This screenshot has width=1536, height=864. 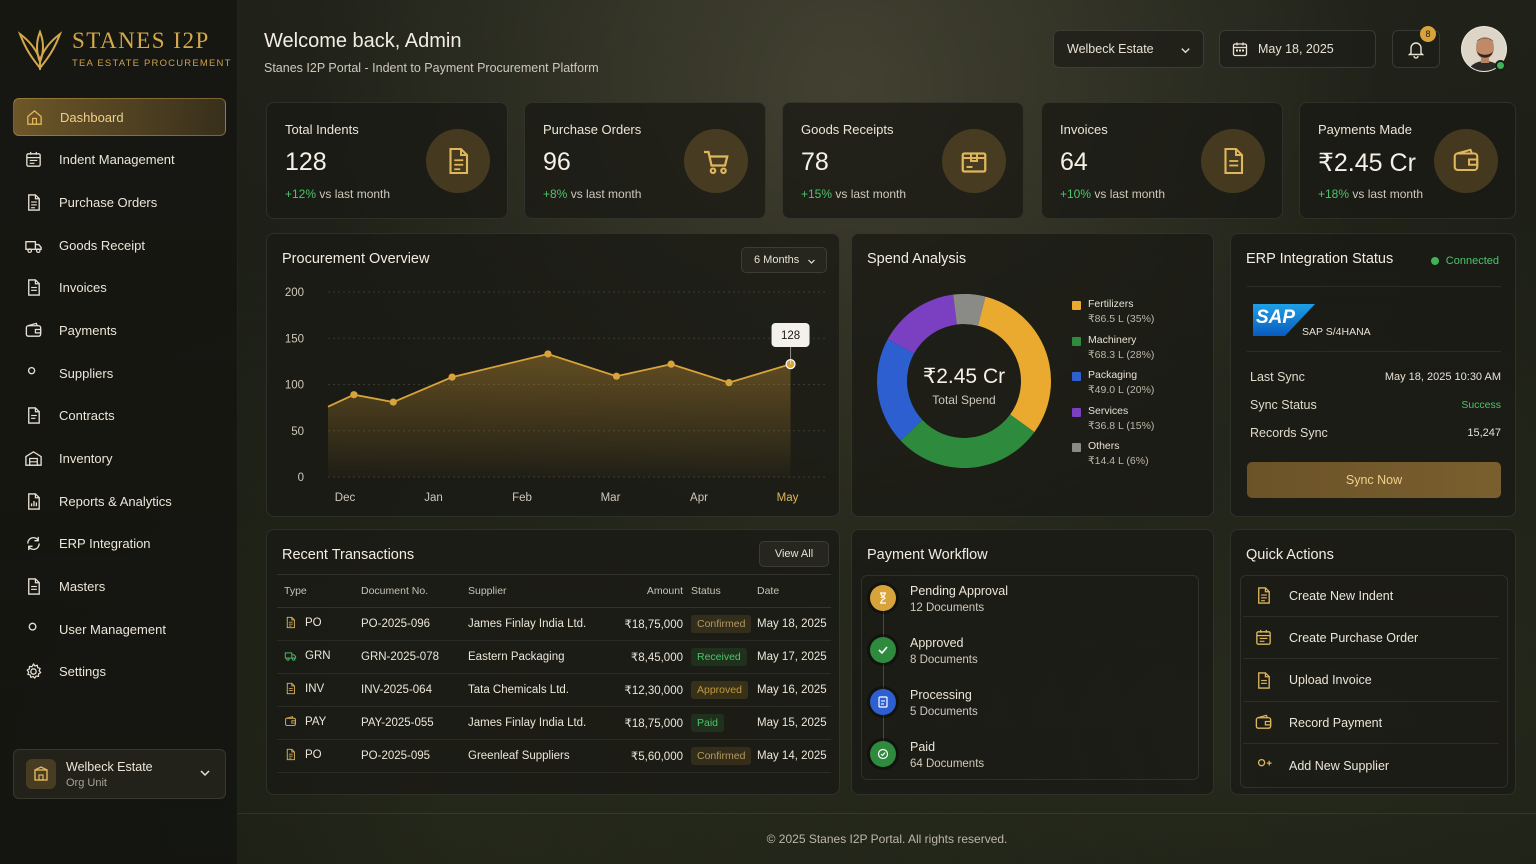 What do you see at coordinates (947, 764) in the screenshot?
I see `workflow-step-count: 64 Documents` at bounding box center [947, 764].